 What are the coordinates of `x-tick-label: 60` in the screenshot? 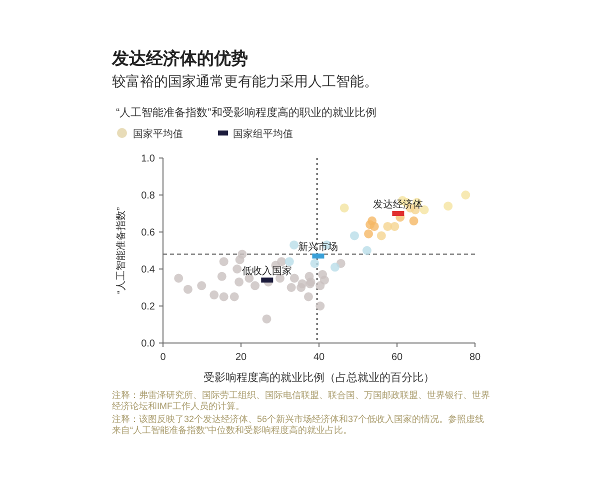 It's located at (397, 357).